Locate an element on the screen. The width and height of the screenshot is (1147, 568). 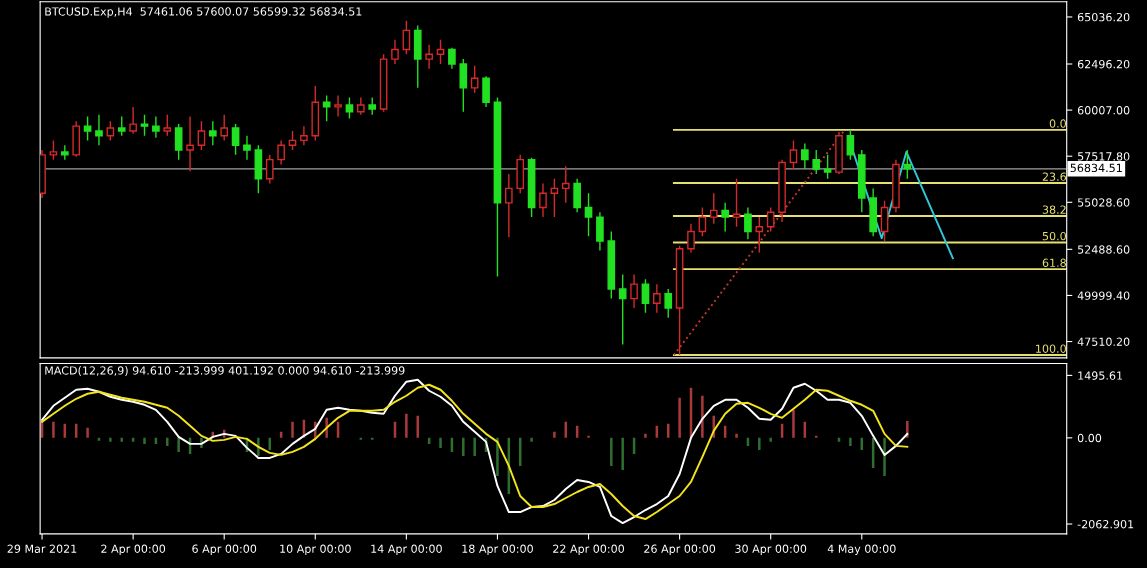
annotation: 61.8 is located at coordinates (1054, 262).